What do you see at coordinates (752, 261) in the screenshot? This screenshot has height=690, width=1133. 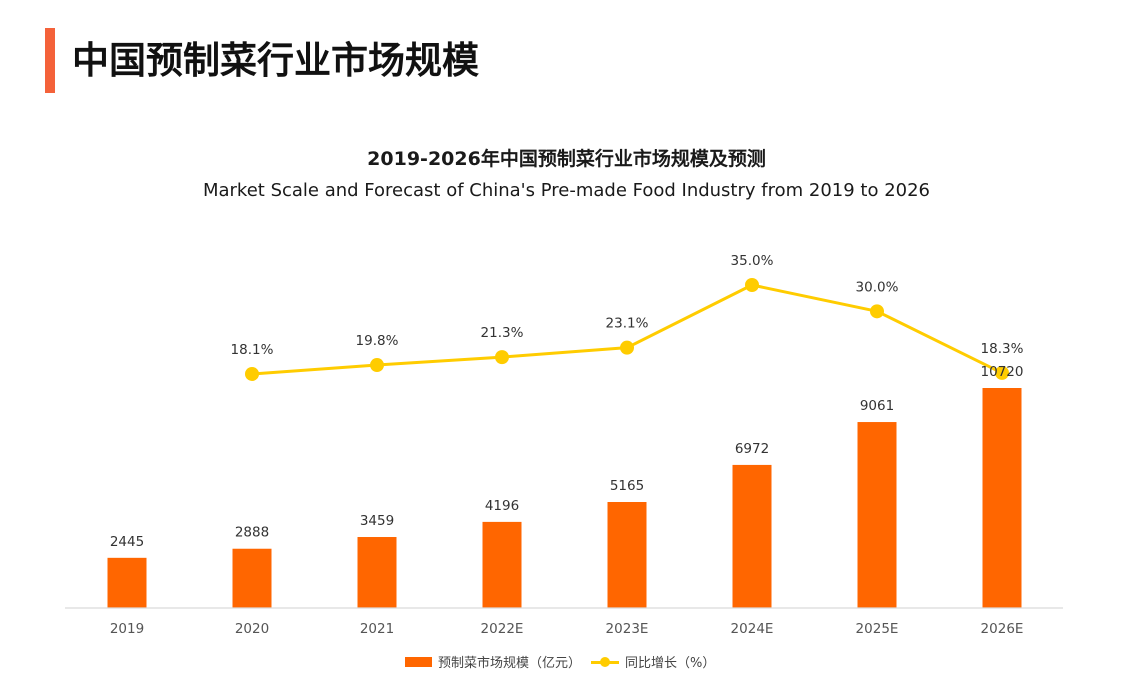 I see `growth-value-label-2024E: 35.0%` at bounding box center [752, 261].